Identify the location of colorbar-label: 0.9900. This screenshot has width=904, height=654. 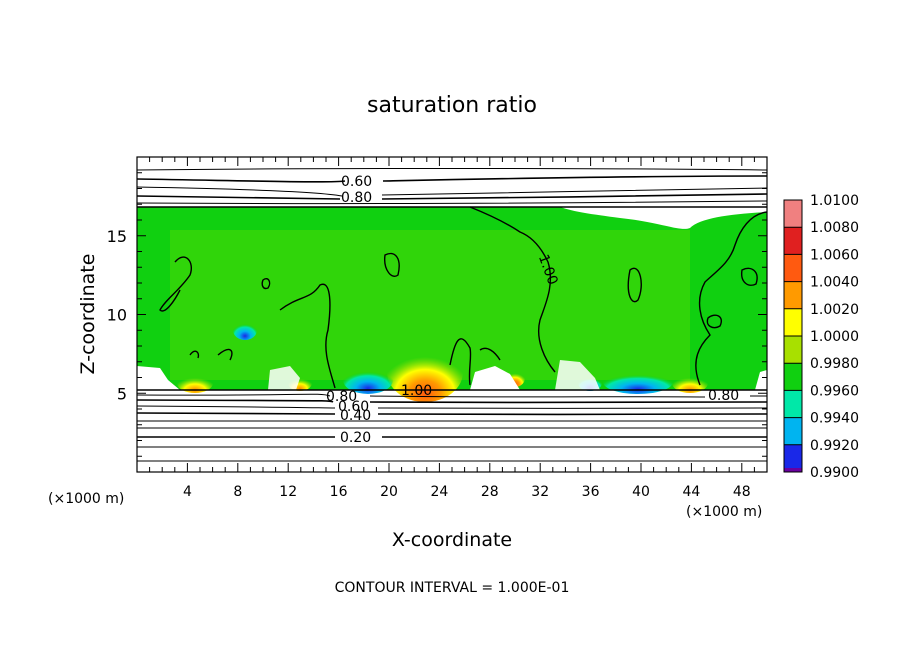
(834, 473).